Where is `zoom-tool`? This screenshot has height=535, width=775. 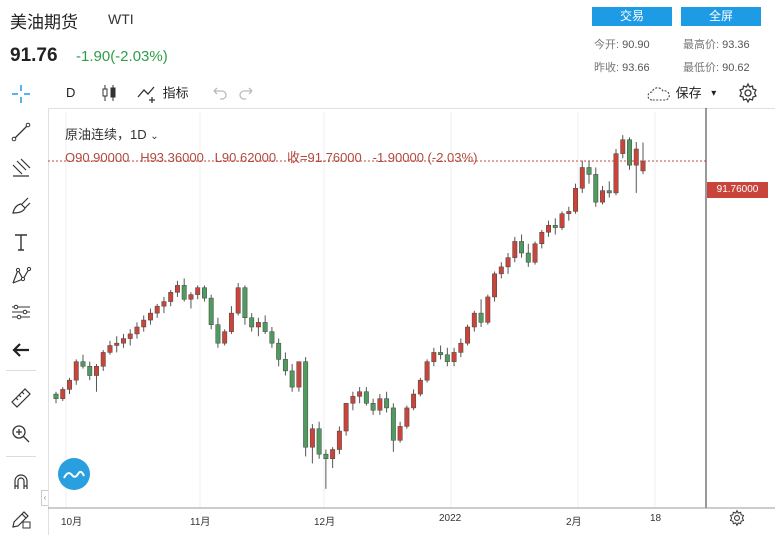 zoom-tool is located at coordinates (21, 434).